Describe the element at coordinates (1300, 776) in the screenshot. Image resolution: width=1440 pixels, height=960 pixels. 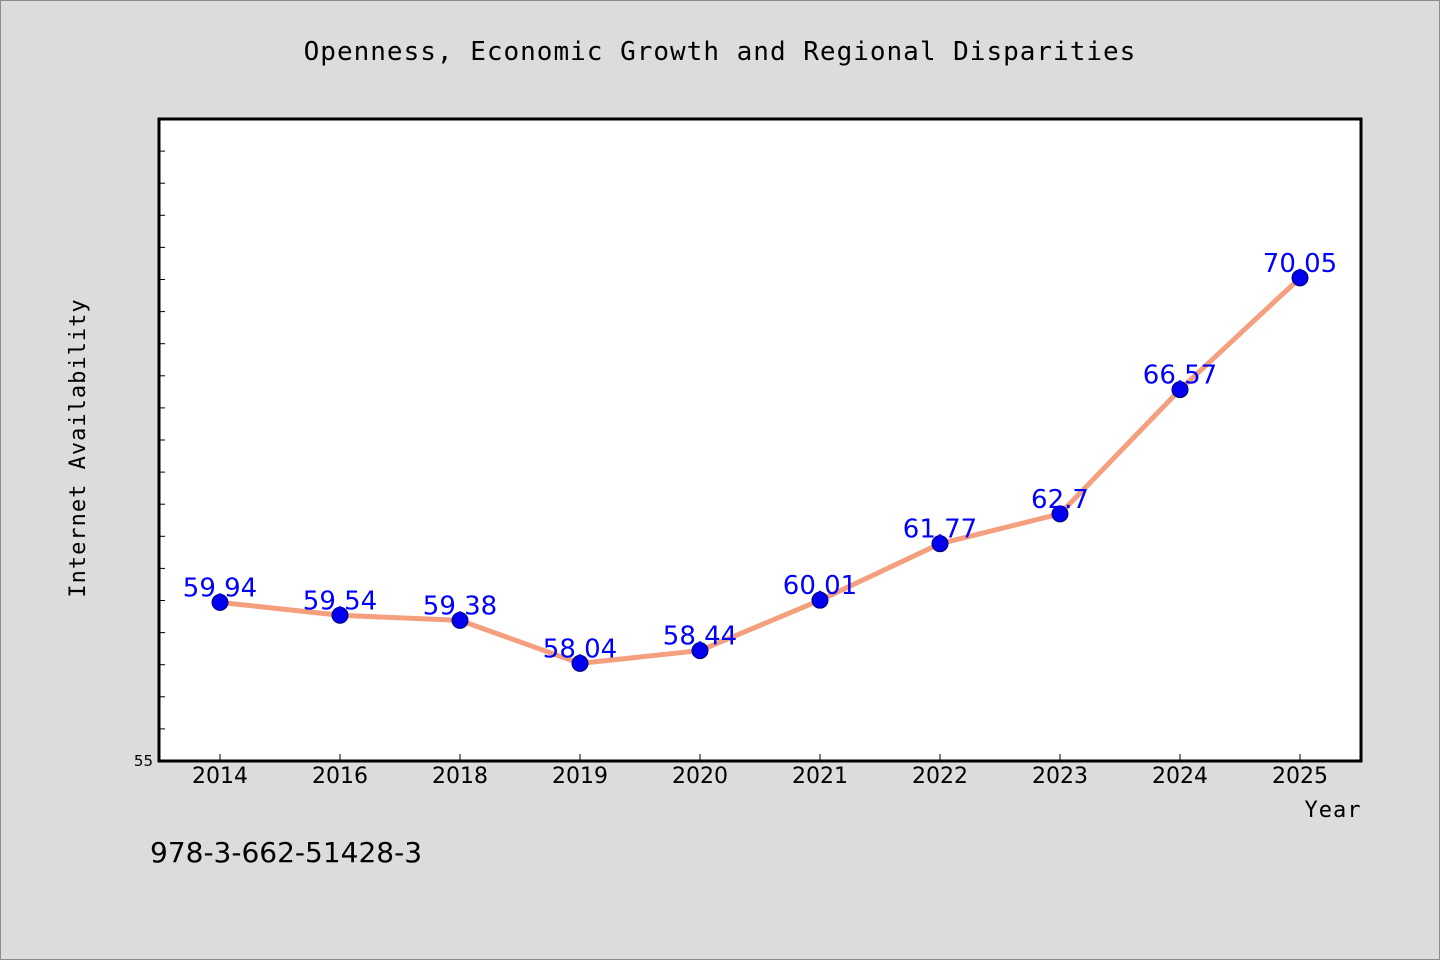
I see `x-tick-label: 2025` at that location.